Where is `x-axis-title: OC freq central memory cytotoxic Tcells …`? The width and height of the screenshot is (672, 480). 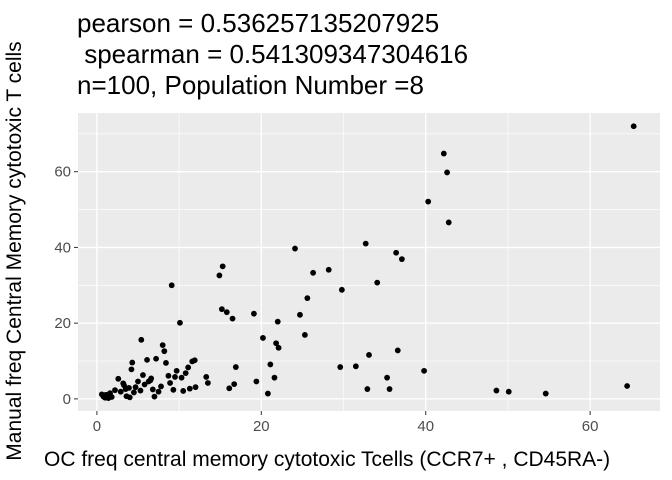
x-axis-title: OC freq central memory cytotoxic Tcells … is located at coordinates (327, 459).